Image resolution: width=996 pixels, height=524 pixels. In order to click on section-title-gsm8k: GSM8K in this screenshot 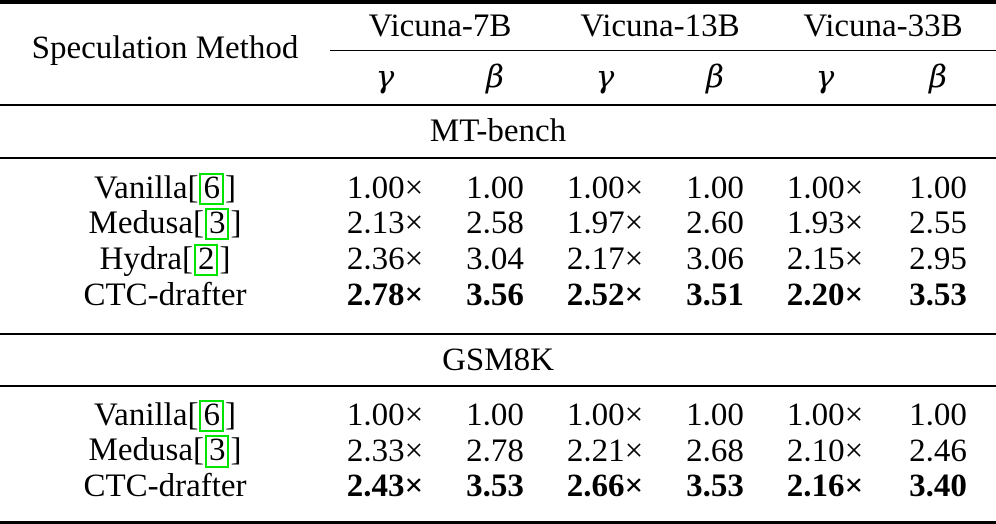, I will do `click(498, 359)`.